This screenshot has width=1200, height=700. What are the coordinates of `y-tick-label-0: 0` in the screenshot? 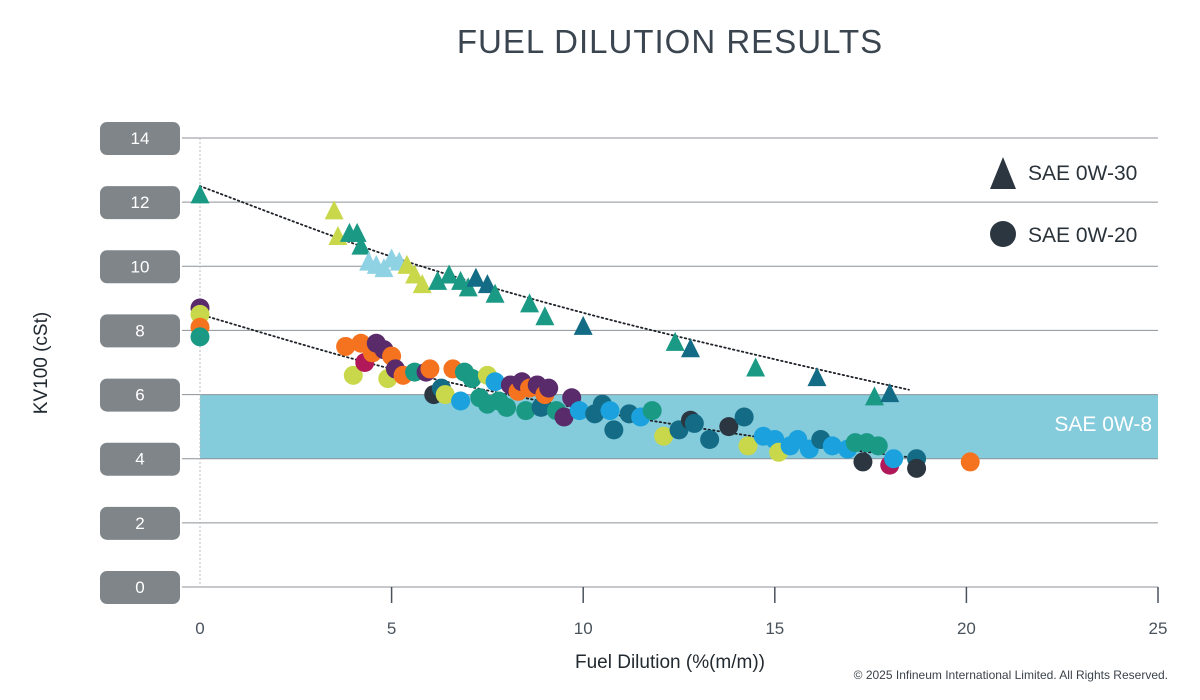 It's located at (139, 587).